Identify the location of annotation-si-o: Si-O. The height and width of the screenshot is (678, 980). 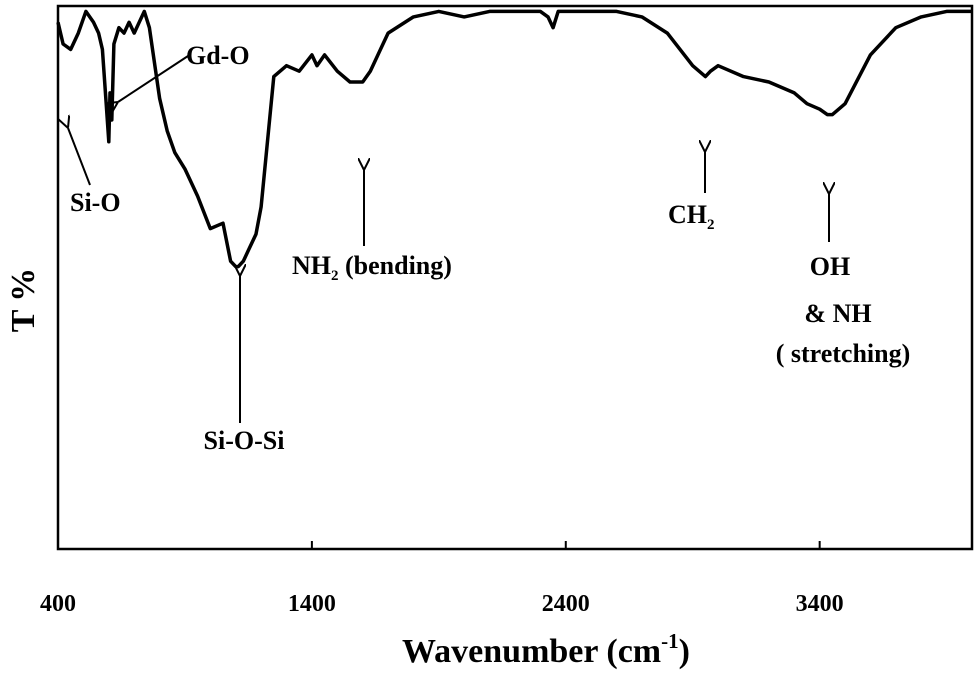
(95, 202).